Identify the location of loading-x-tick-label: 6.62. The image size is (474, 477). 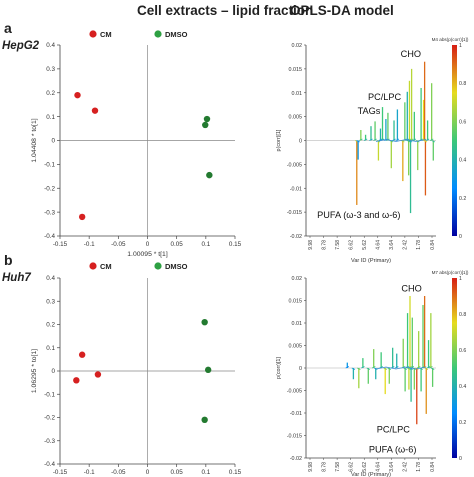
(351, 467).